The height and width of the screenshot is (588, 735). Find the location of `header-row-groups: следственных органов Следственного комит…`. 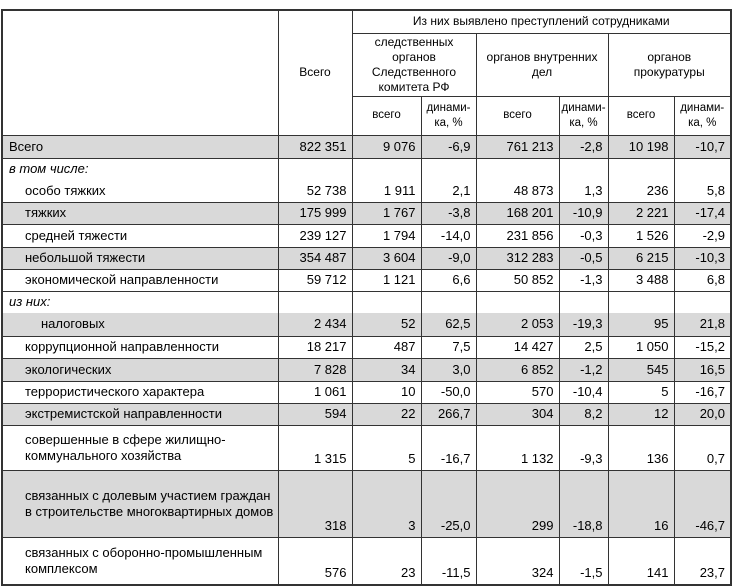

header-row-groups: следственных органов Следственного комит… is located at coordinates (367, 64).